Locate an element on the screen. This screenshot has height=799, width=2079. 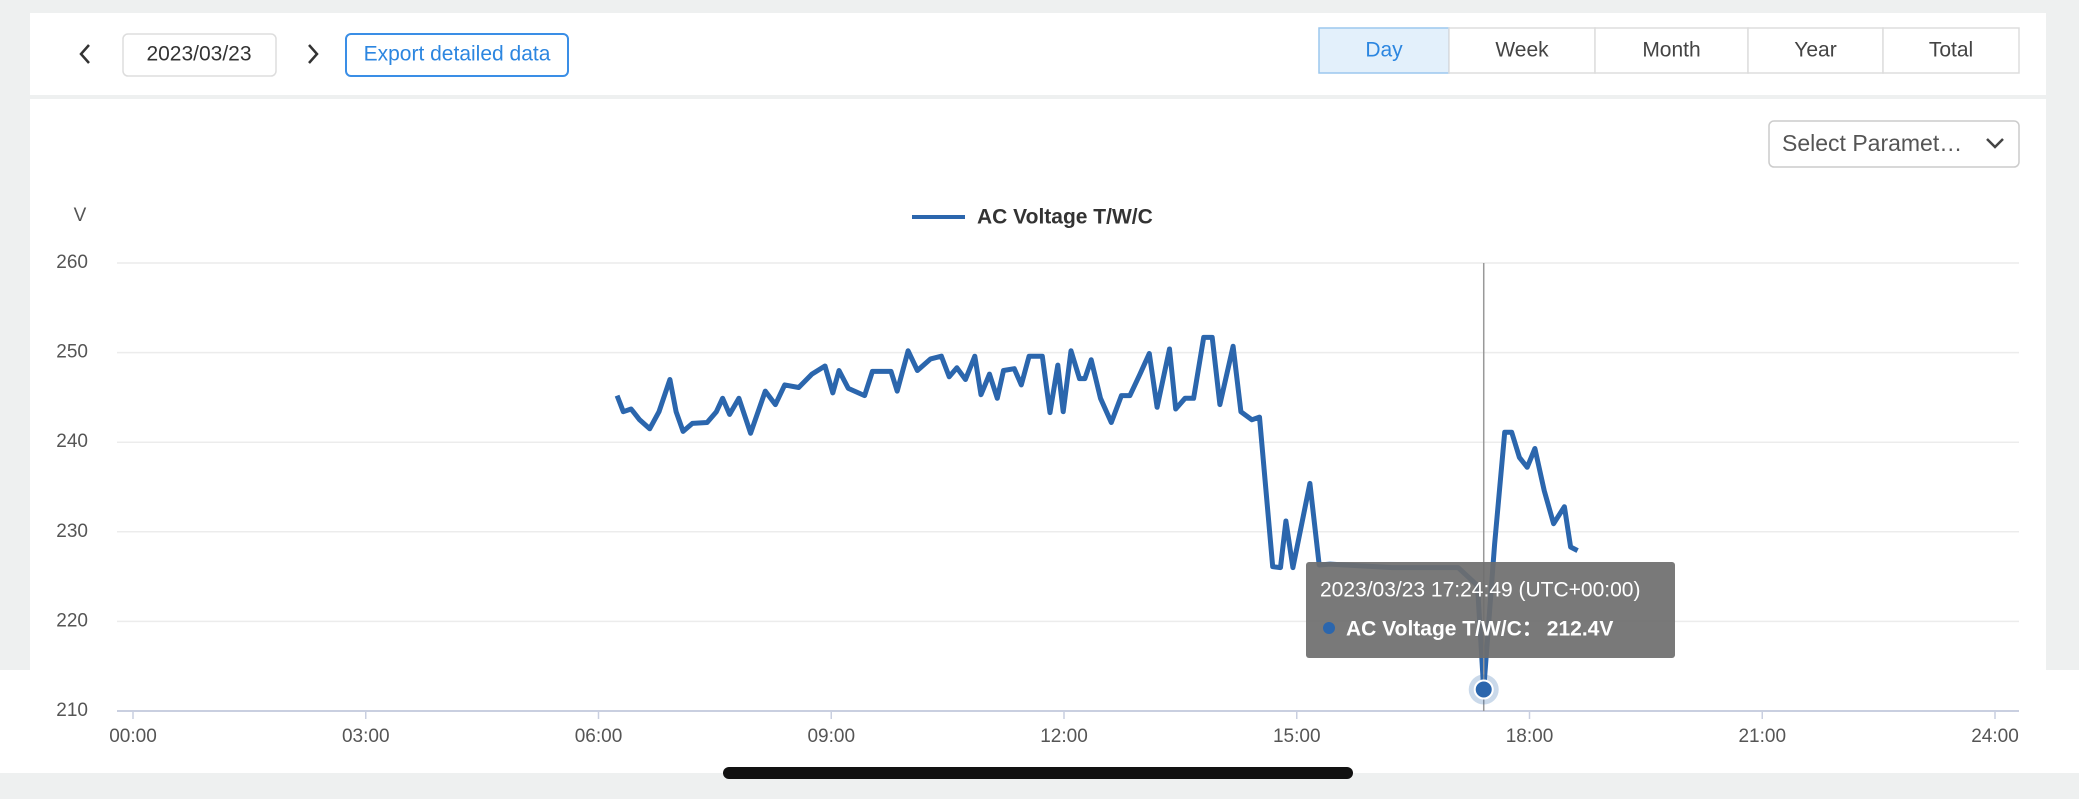
prev-button is located at coordinates (84, 54).